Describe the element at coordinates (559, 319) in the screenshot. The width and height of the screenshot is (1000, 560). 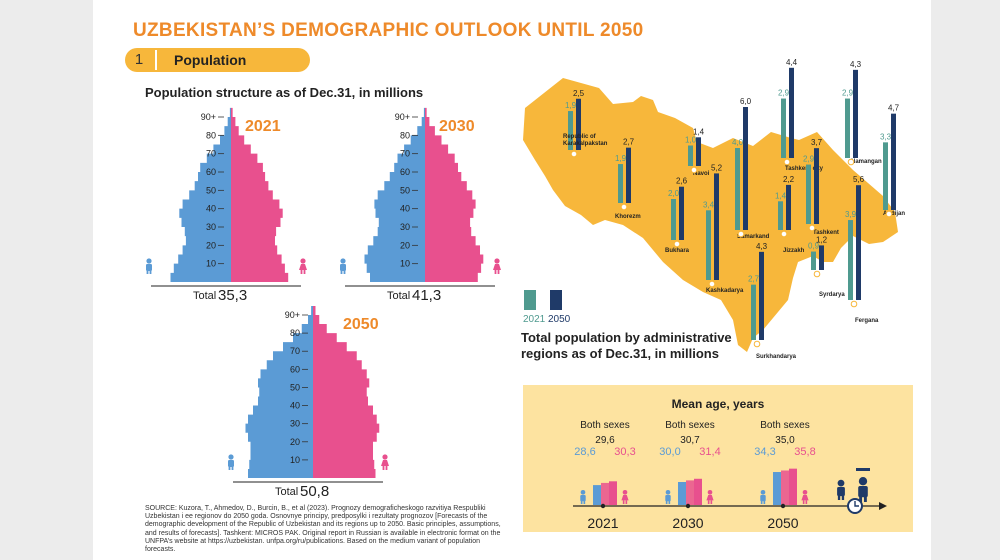
I see `legend-label-2050: 2050` at that location.